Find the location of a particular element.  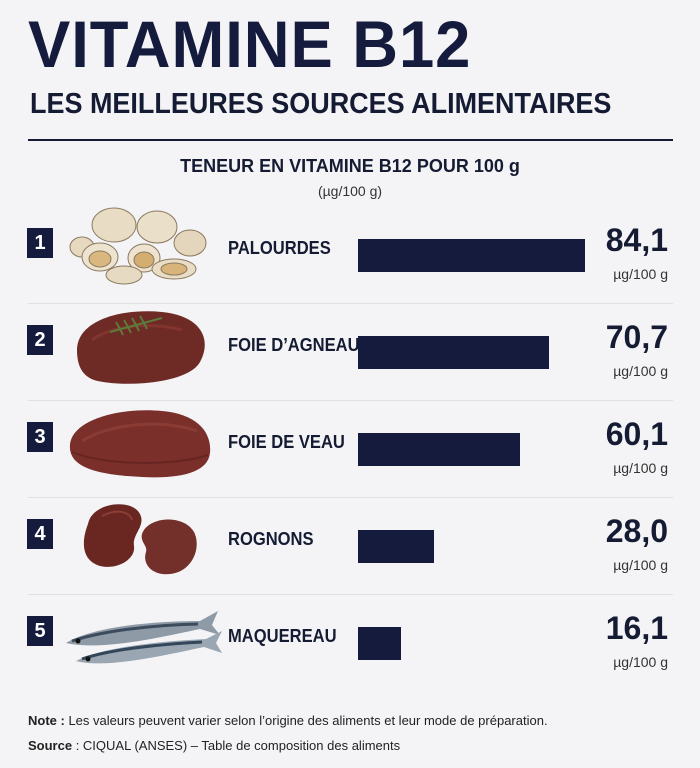

rank-badge: 5 is located at coordinates (40, 631).